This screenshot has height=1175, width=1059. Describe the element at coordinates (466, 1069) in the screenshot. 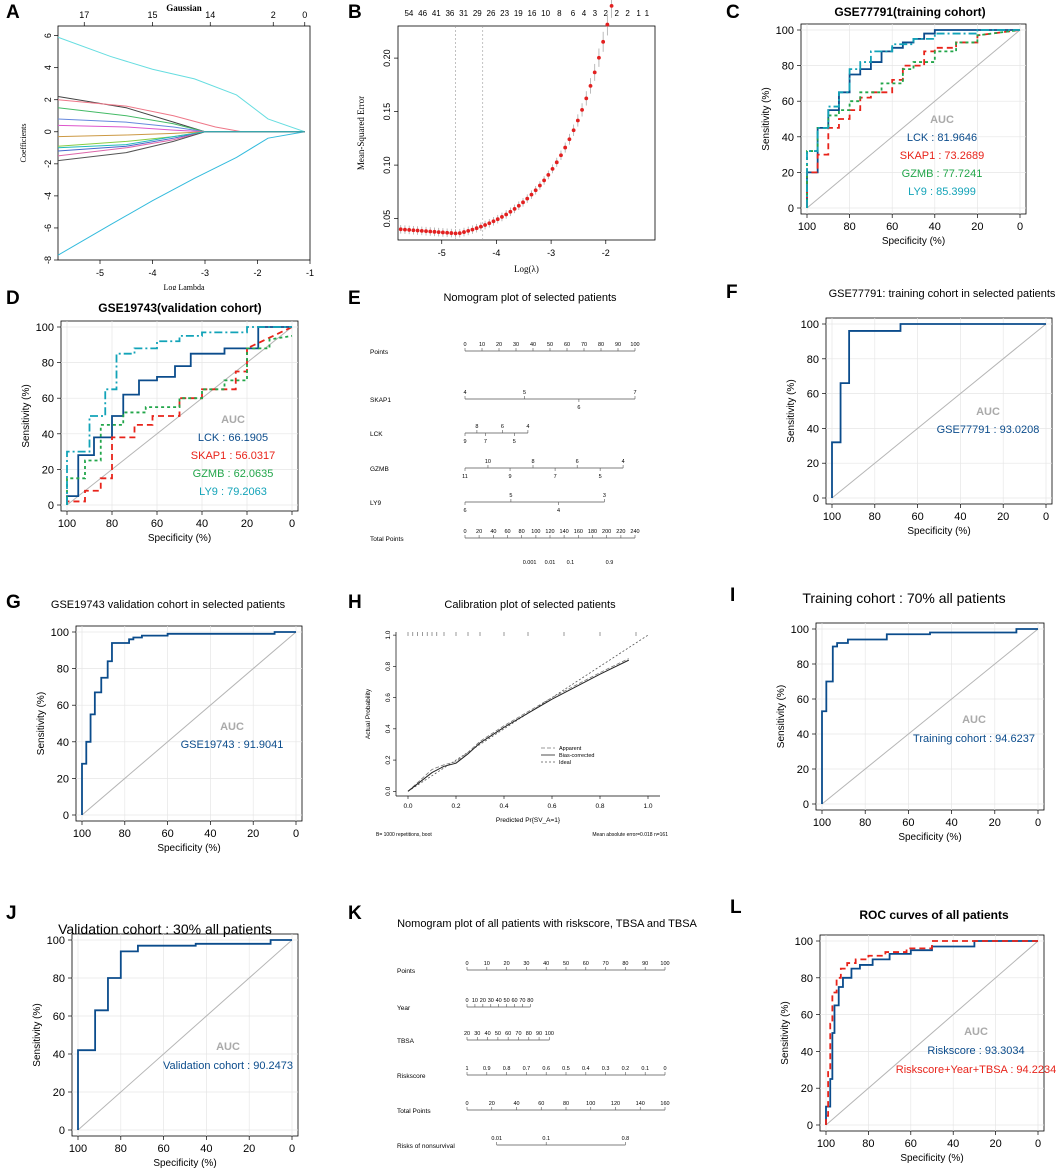

I see `nomogram-tick-label: 1` at that location.